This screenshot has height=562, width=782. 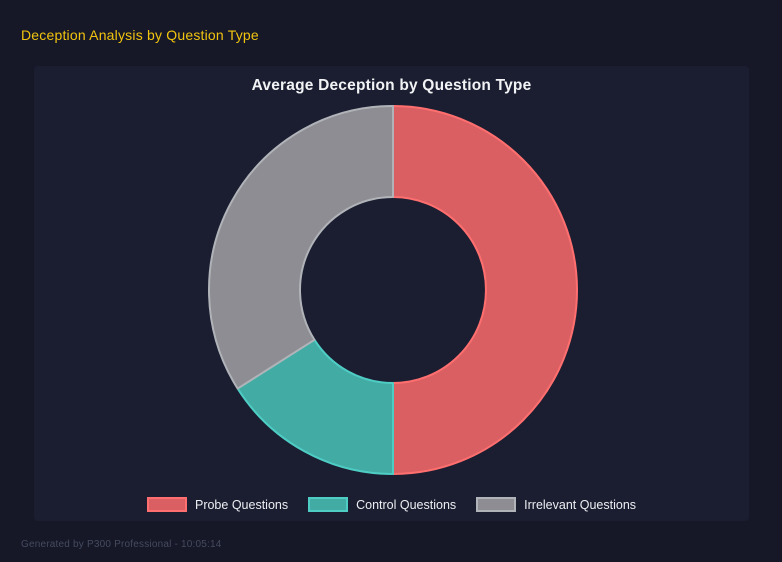 What do you see at coordinates (406, 504) in the screenshot?
I see `legend-label-control: Control Questions` at bounding box center [406, 504].